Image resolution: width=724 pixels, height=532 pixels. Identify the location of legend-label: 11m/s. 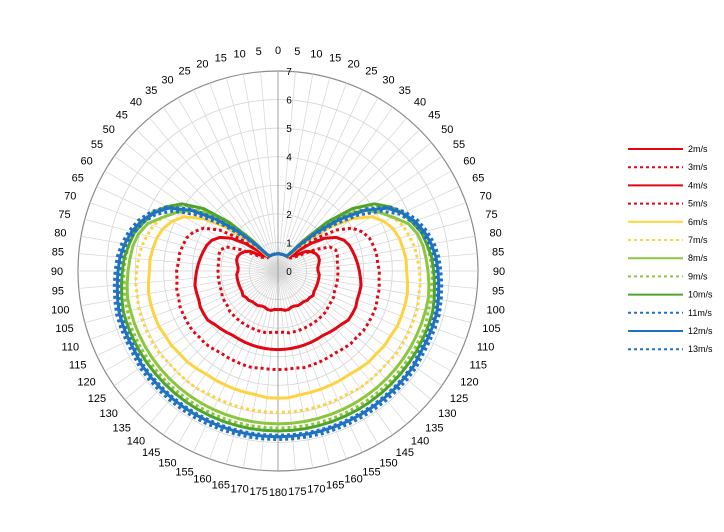
(700, 313).